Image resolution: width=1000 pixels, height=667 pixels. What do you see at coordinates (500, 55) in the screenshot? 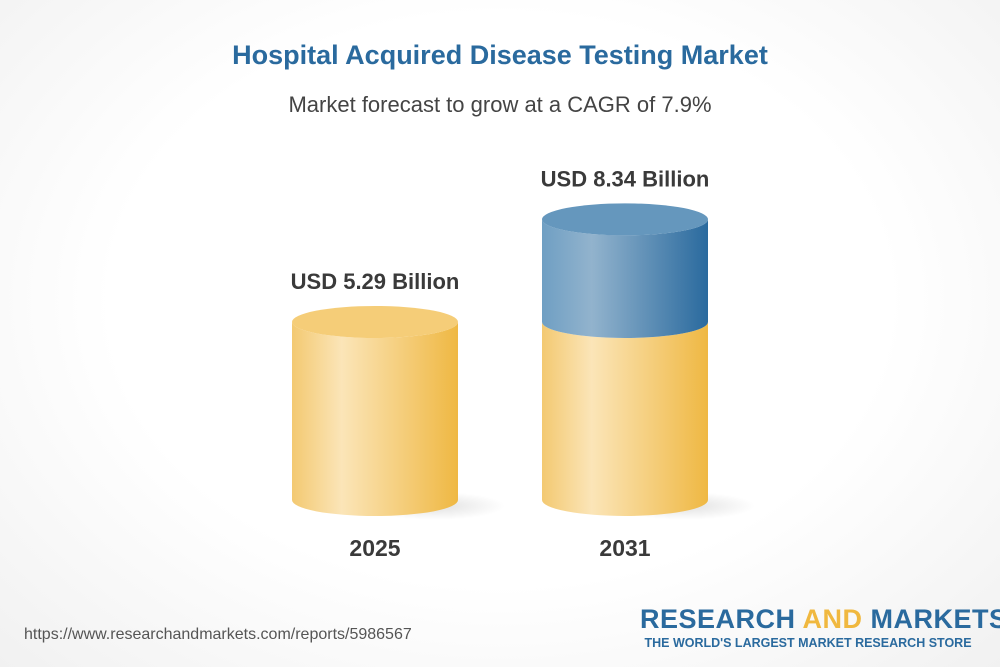
I see `chart-title: Hospital Acquired Disease Testing Market` at bounding box center [500, 55].